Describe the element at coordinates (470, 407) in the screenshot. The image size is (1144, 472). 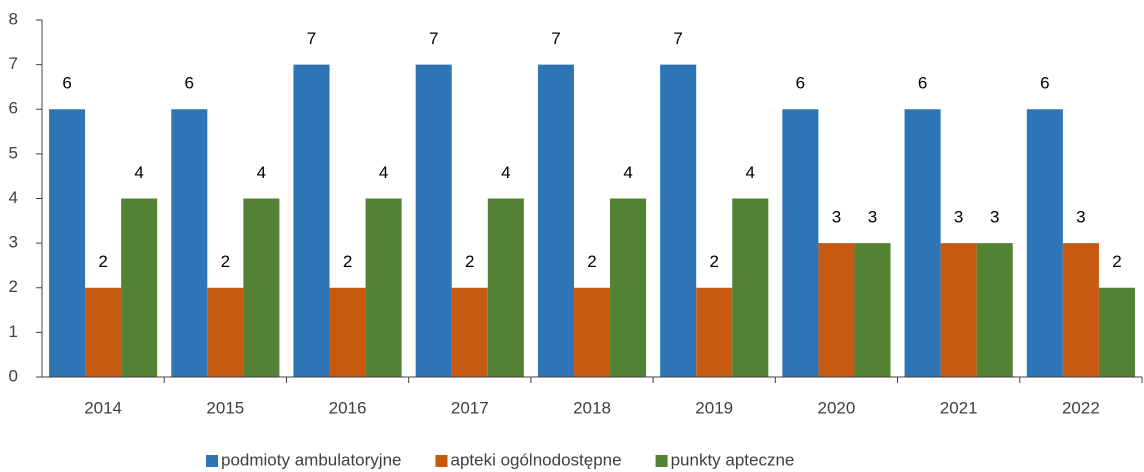
I see `x-tick-label: 2017` at that location.